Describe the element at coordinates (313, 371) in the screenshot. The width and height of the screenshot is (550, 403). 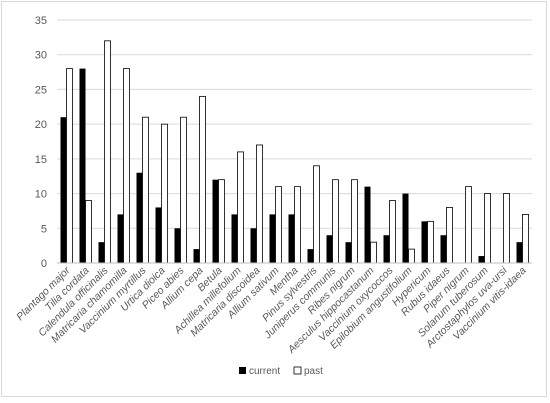
I see `legend-label-past: past` at that location.